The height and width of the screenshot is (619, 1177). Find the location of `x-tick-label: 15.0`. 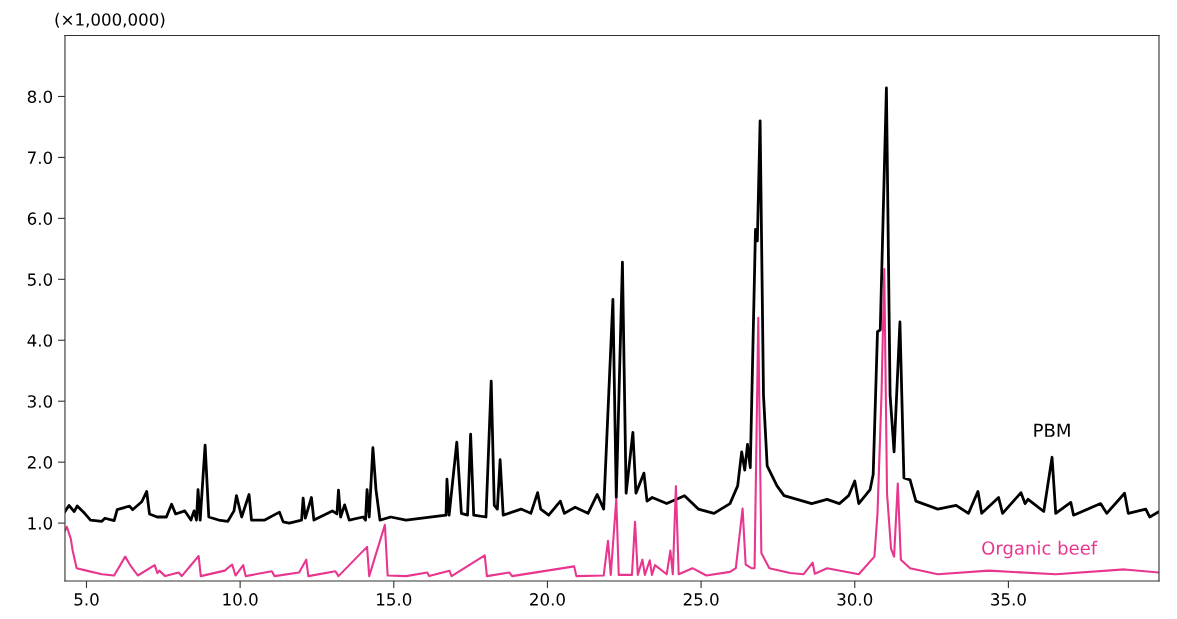

x-tick-label: 15.0 is located at coordinates (394, 599).